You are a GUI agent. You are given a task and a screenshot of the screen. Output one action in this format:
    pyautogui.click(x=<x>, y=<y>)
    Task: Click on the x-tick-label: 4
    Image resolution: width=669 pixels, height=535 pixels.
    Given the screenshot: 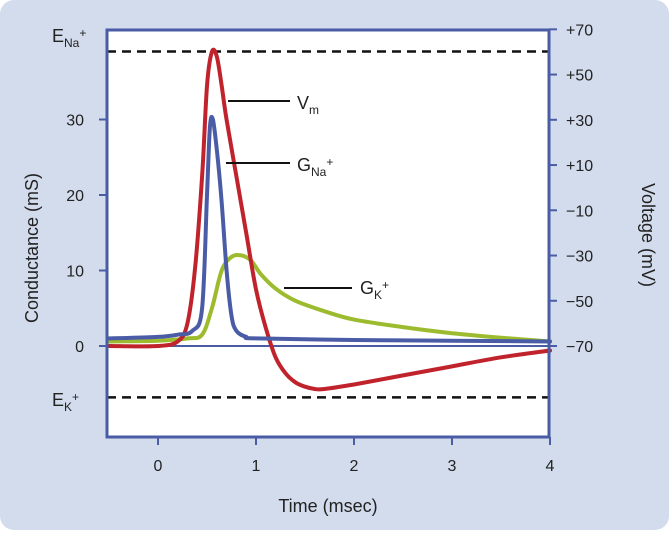 What is the action you would take?
    pyautogui.click(x=550, y=466)
    